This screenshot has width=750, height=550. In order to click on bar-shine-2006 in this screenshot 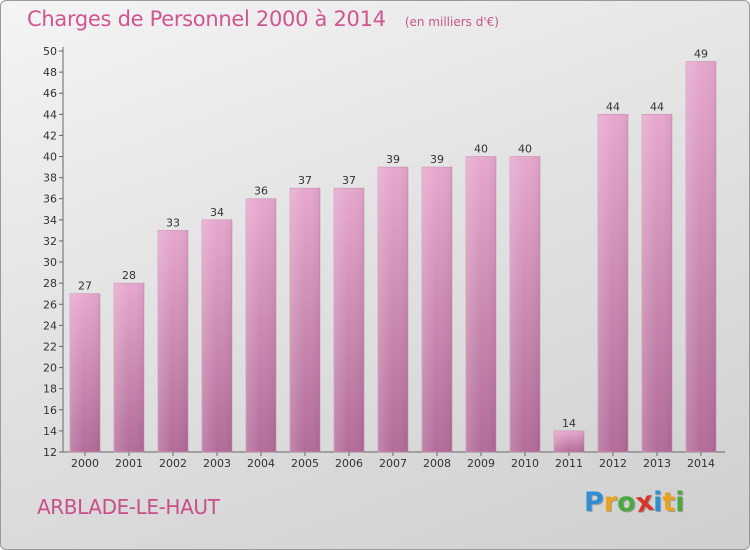, I will do `click(349, 320)`.